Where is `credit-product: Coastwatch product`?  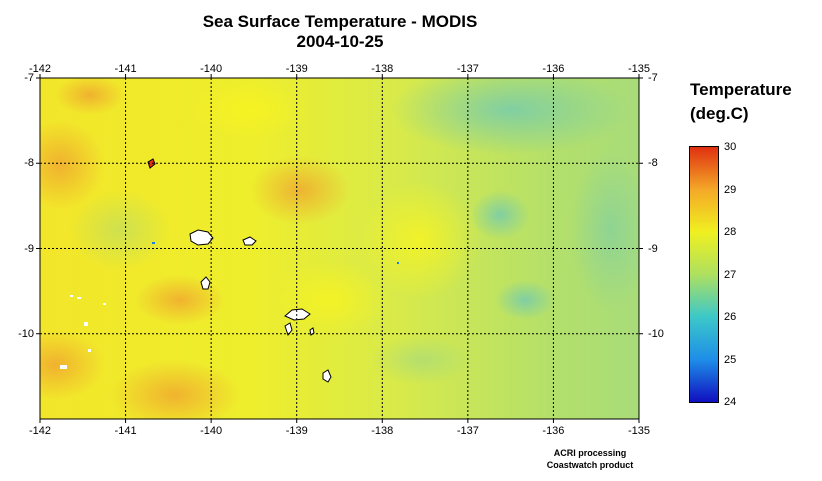 credit-product: Coastwatch product is located at coordinates (590, 465).